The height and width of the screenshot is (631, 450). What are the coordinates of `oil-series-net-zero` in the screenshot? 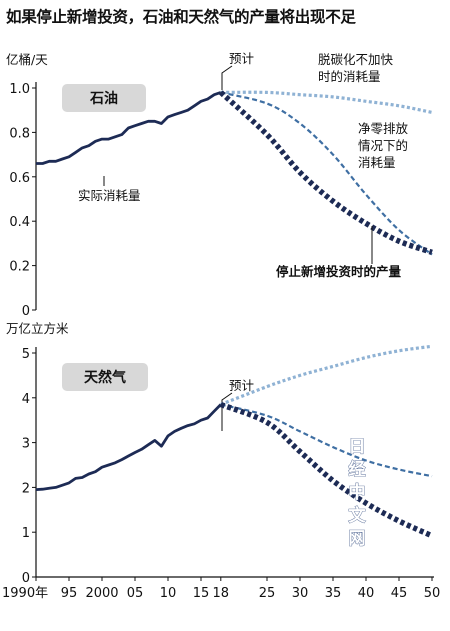 It's located at (326, 173).